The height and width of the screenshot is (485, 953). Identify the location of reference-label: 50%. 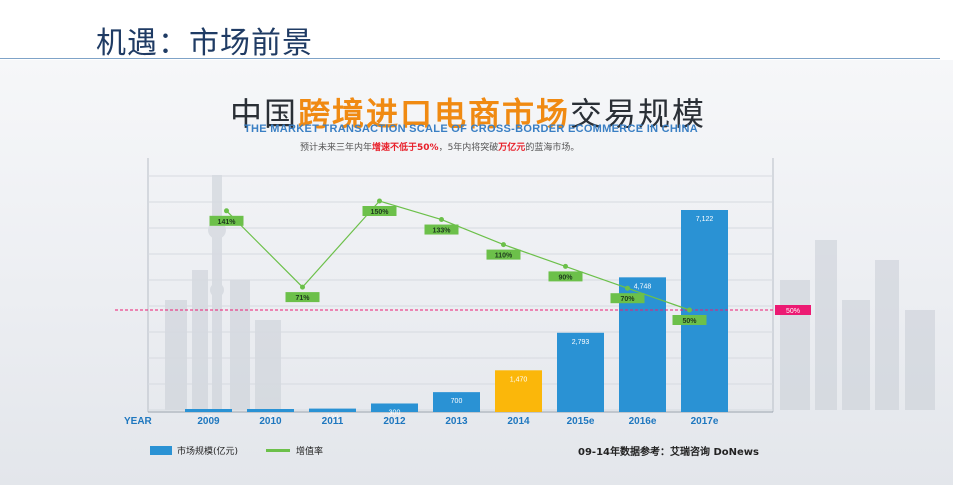
(793, 311).